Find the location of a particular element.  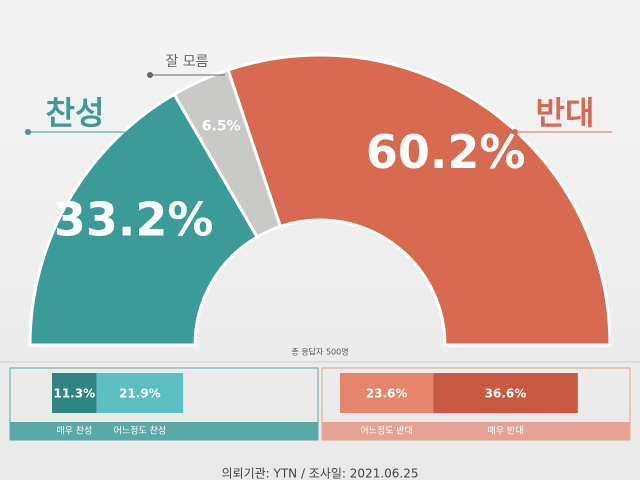

value-label: 21.9% is located at coordinates (140, 394).